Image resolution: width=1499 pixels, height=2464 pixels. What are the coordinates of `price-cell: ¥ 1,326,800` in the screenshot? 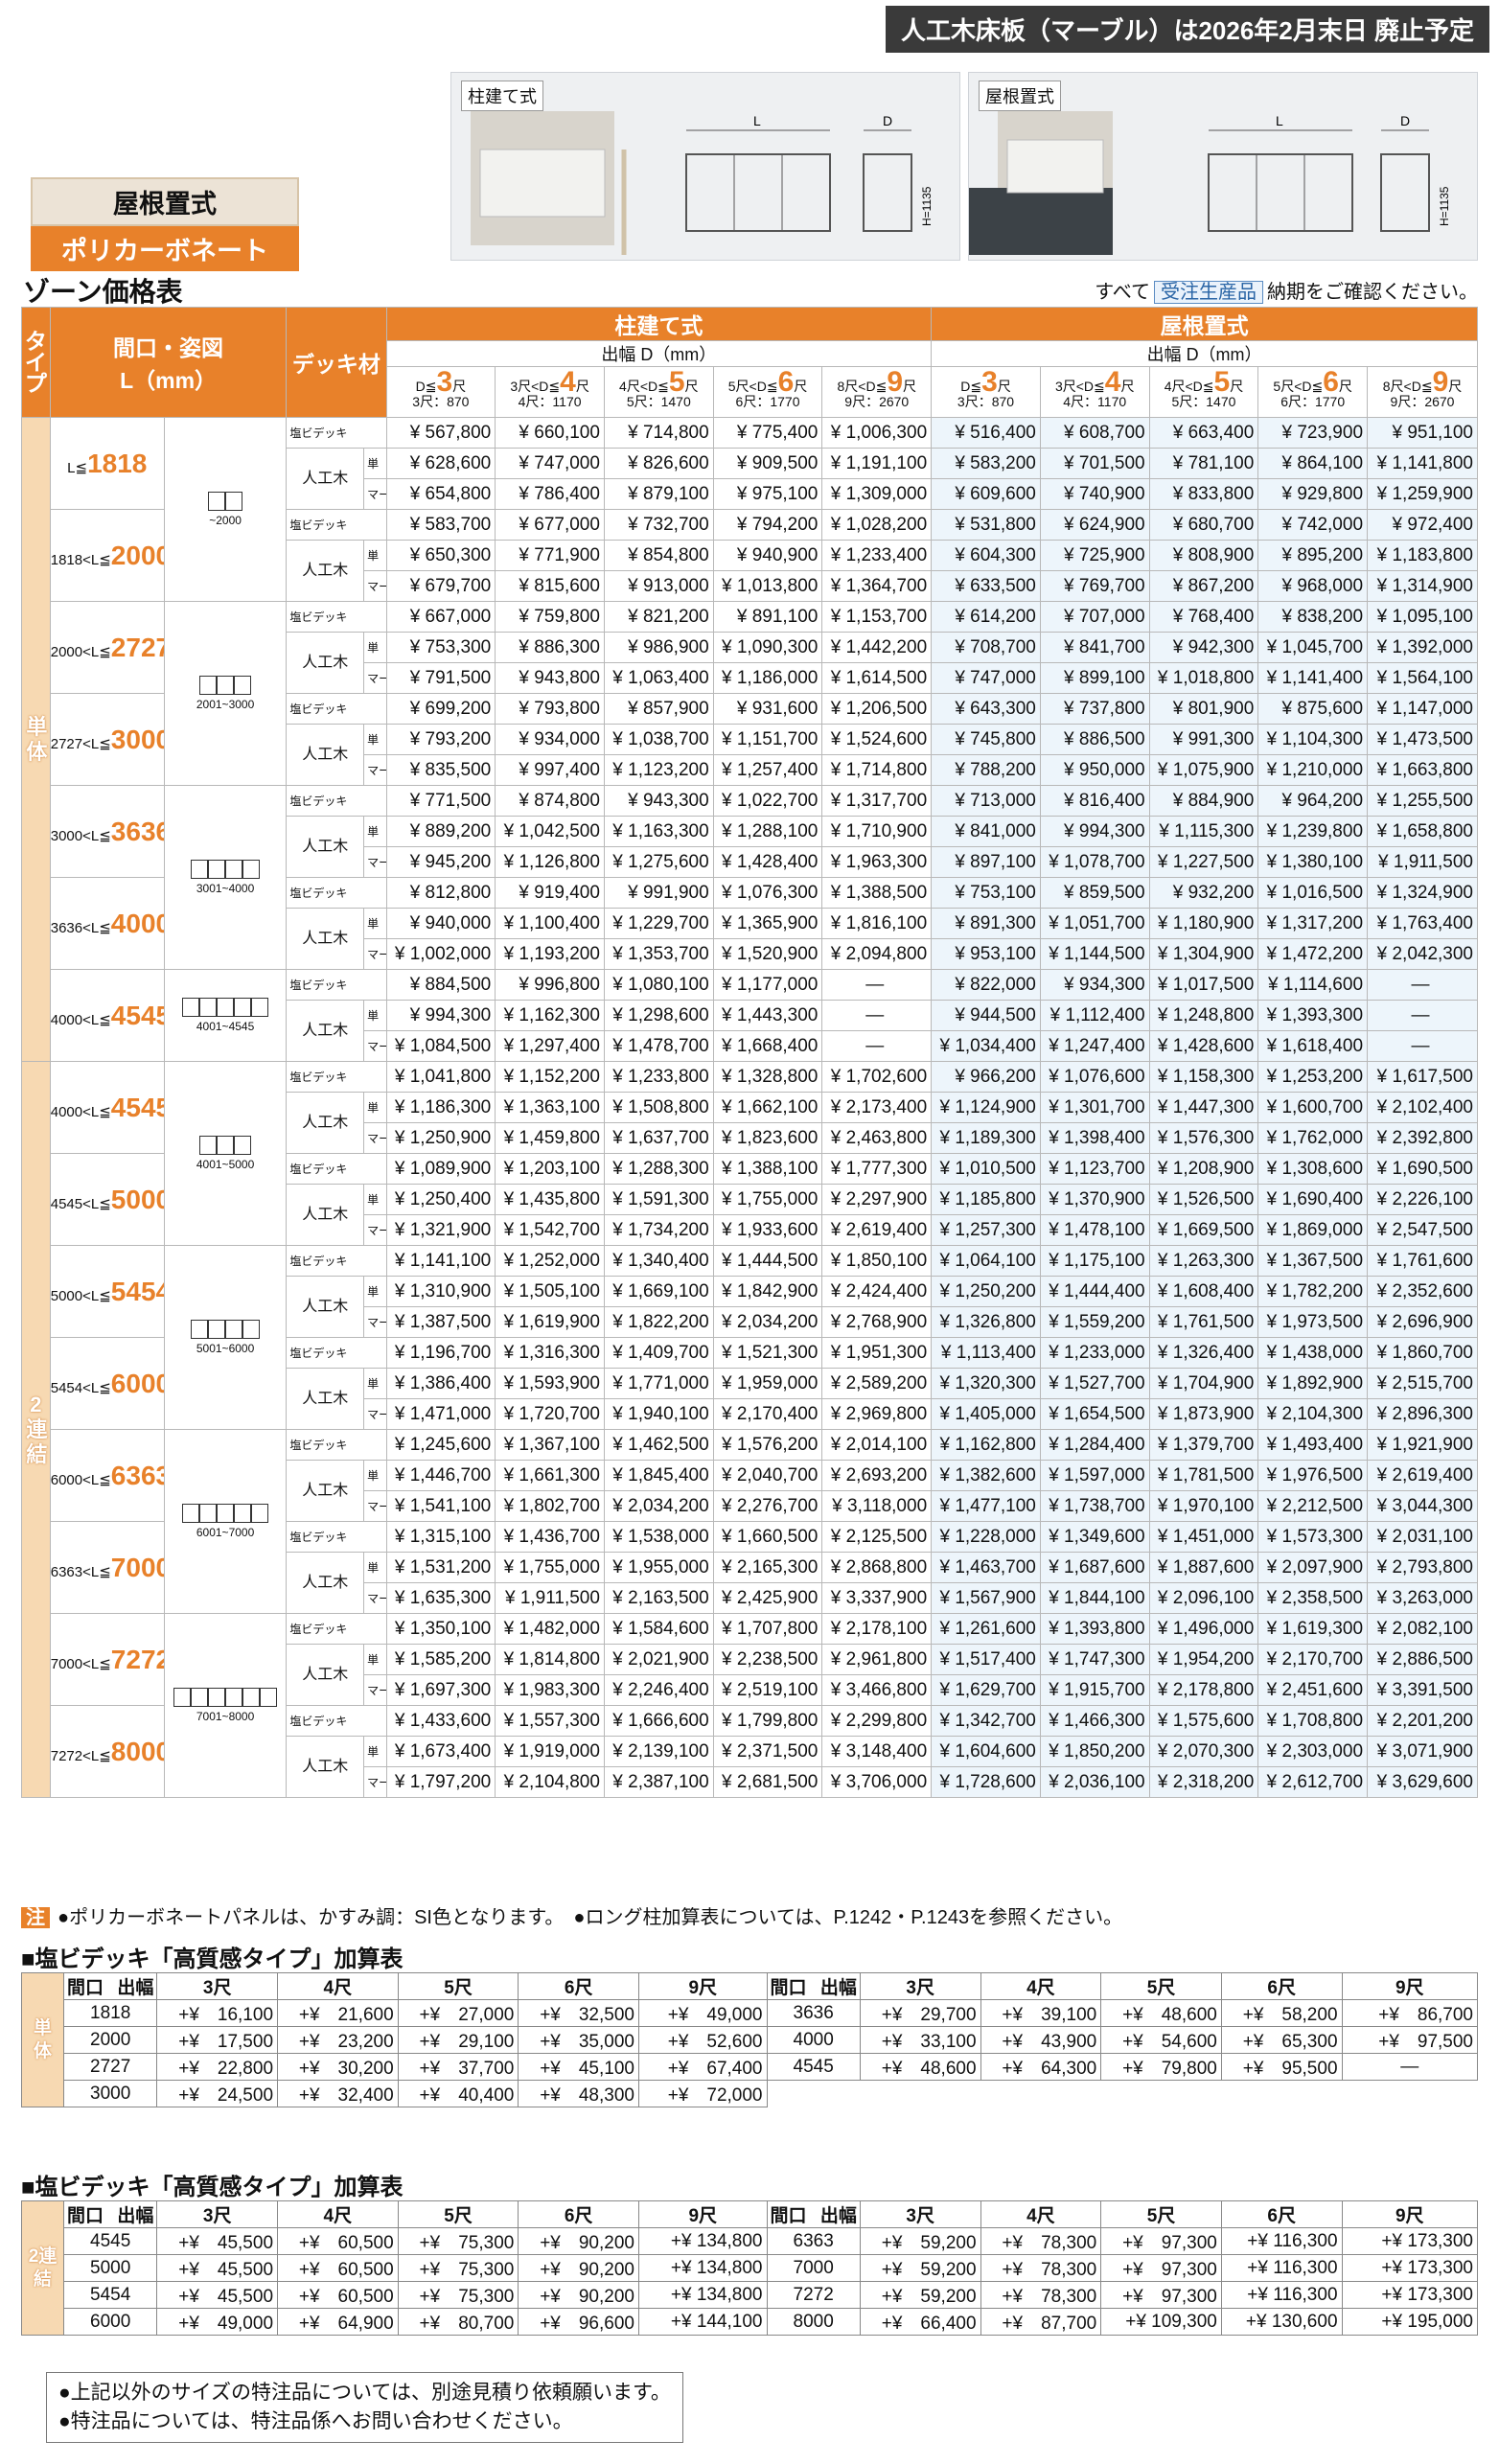 It's located at (986, 1322).